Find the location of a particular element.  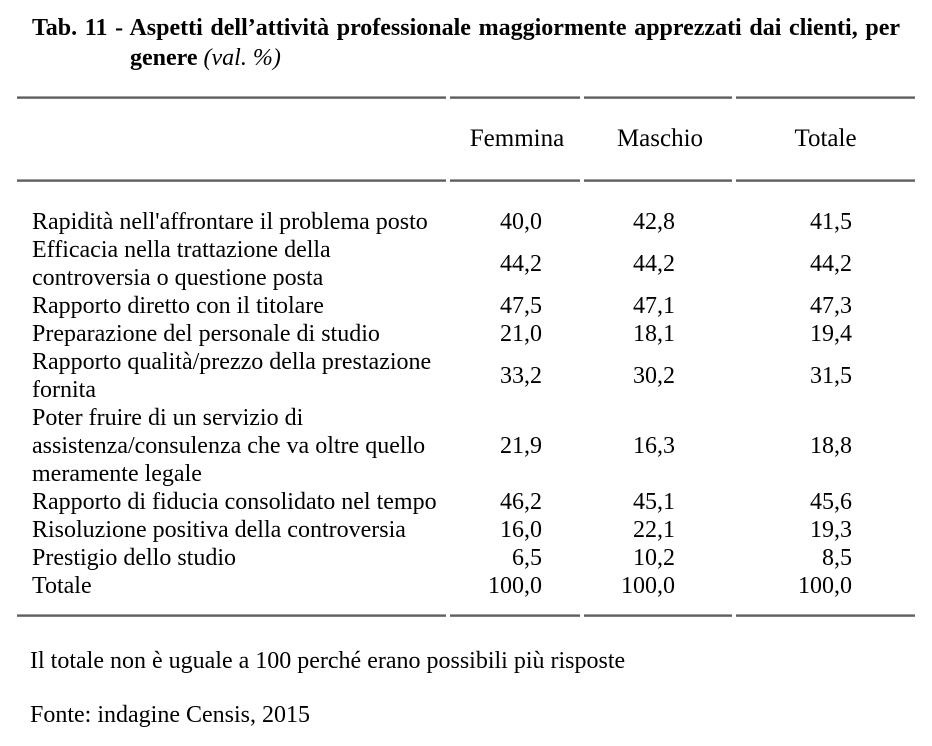

label-line: Preparazione del personale di studio is located at coordinates (206, 334).